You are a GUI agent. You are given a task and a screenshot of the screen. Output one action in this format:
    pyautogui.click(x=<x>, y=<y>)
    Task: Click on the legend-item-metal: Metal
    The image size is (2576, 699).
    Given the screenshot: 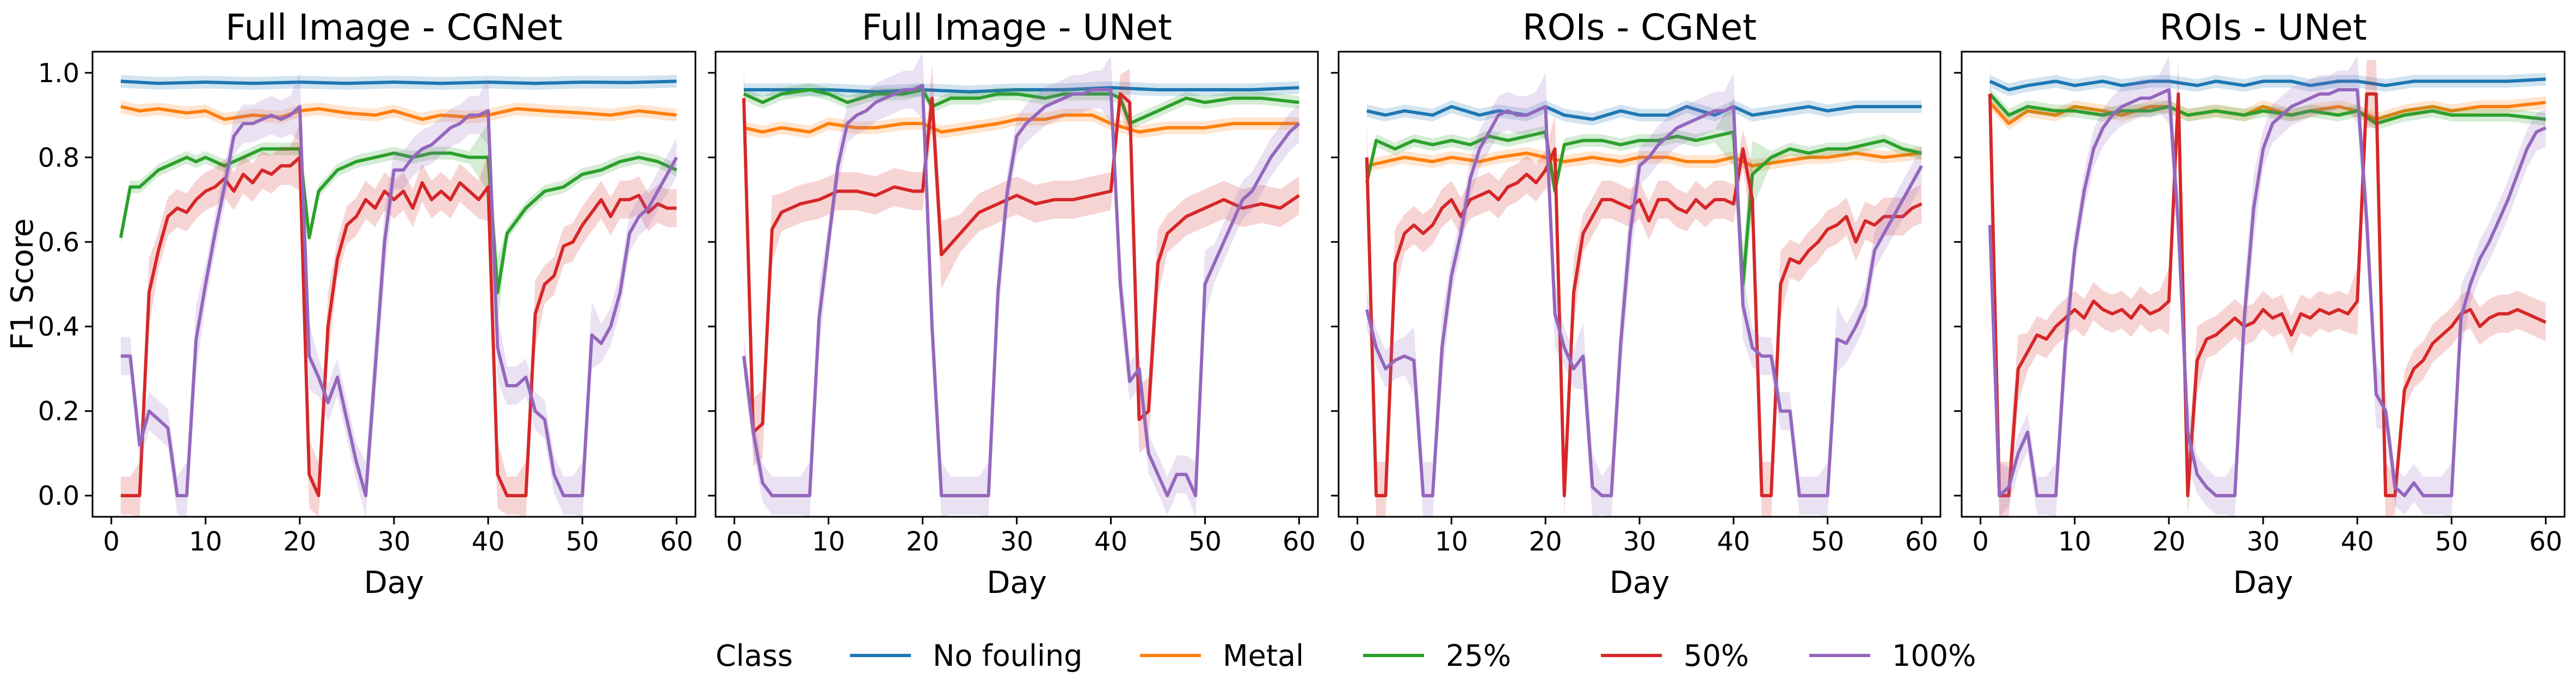 What is the action you would take?
    pyautogui.click(x=1222, y=656)
    